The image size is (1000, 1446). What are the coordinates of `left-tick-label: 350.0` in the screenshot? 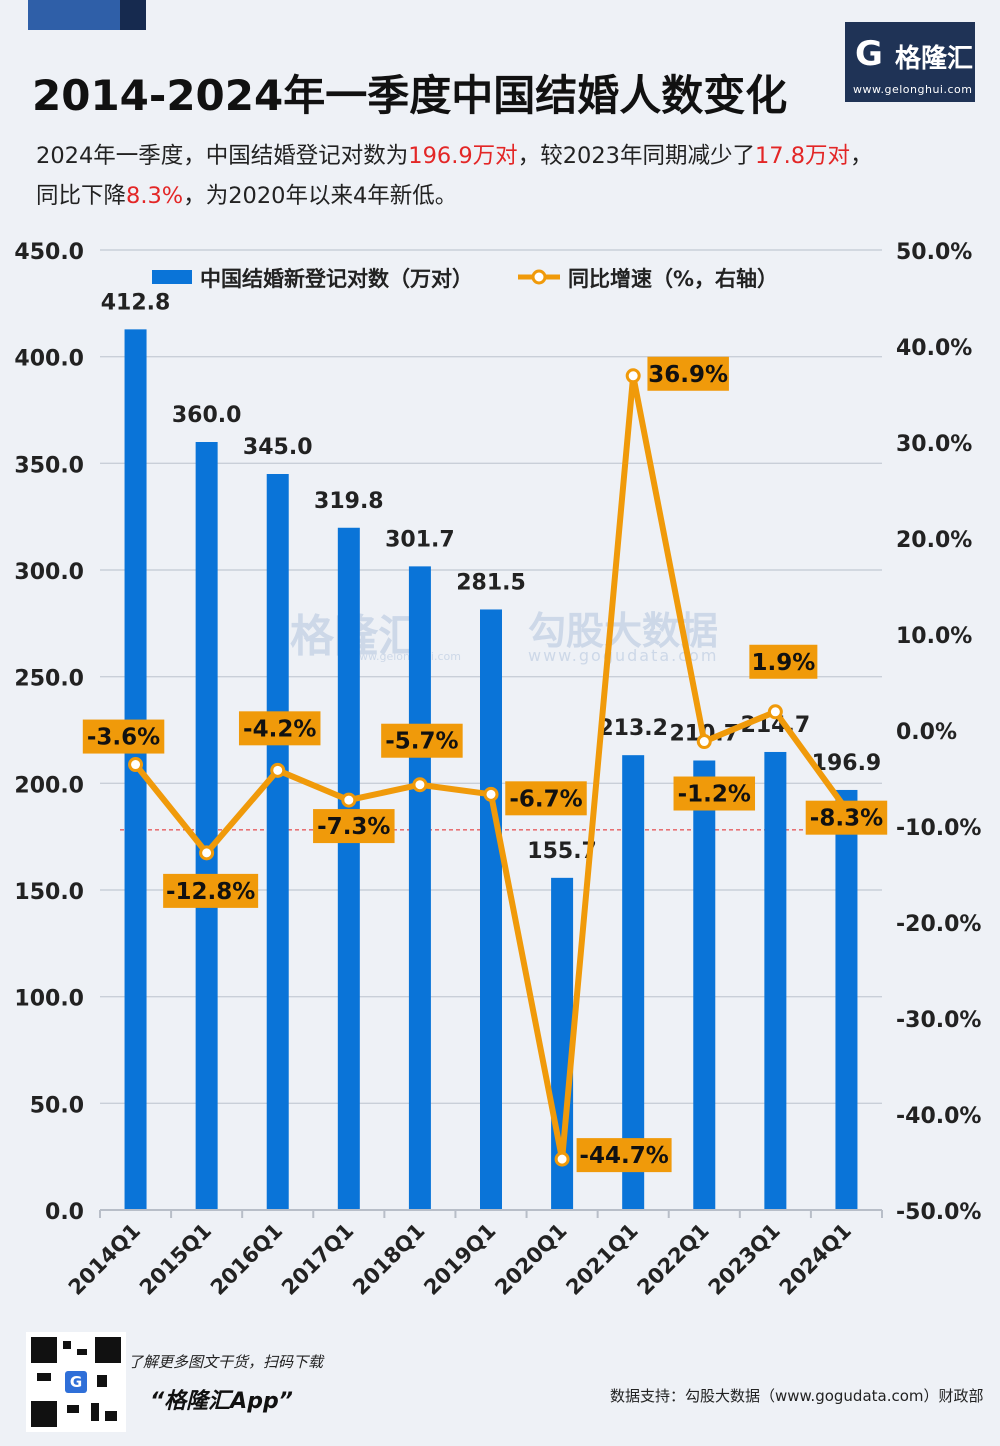 It's located at (49, 465).